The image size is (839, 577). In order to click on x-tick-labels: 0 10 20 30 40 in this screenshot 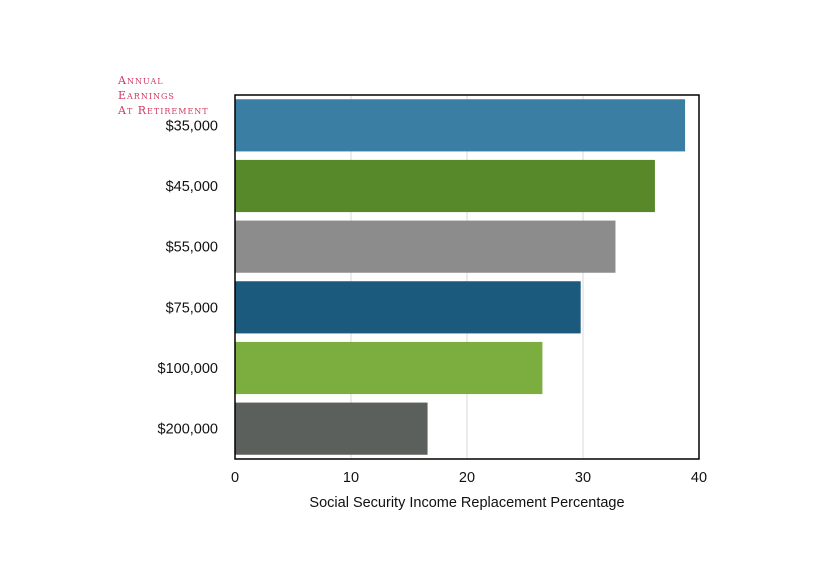, I will do `click(469, 478)`.